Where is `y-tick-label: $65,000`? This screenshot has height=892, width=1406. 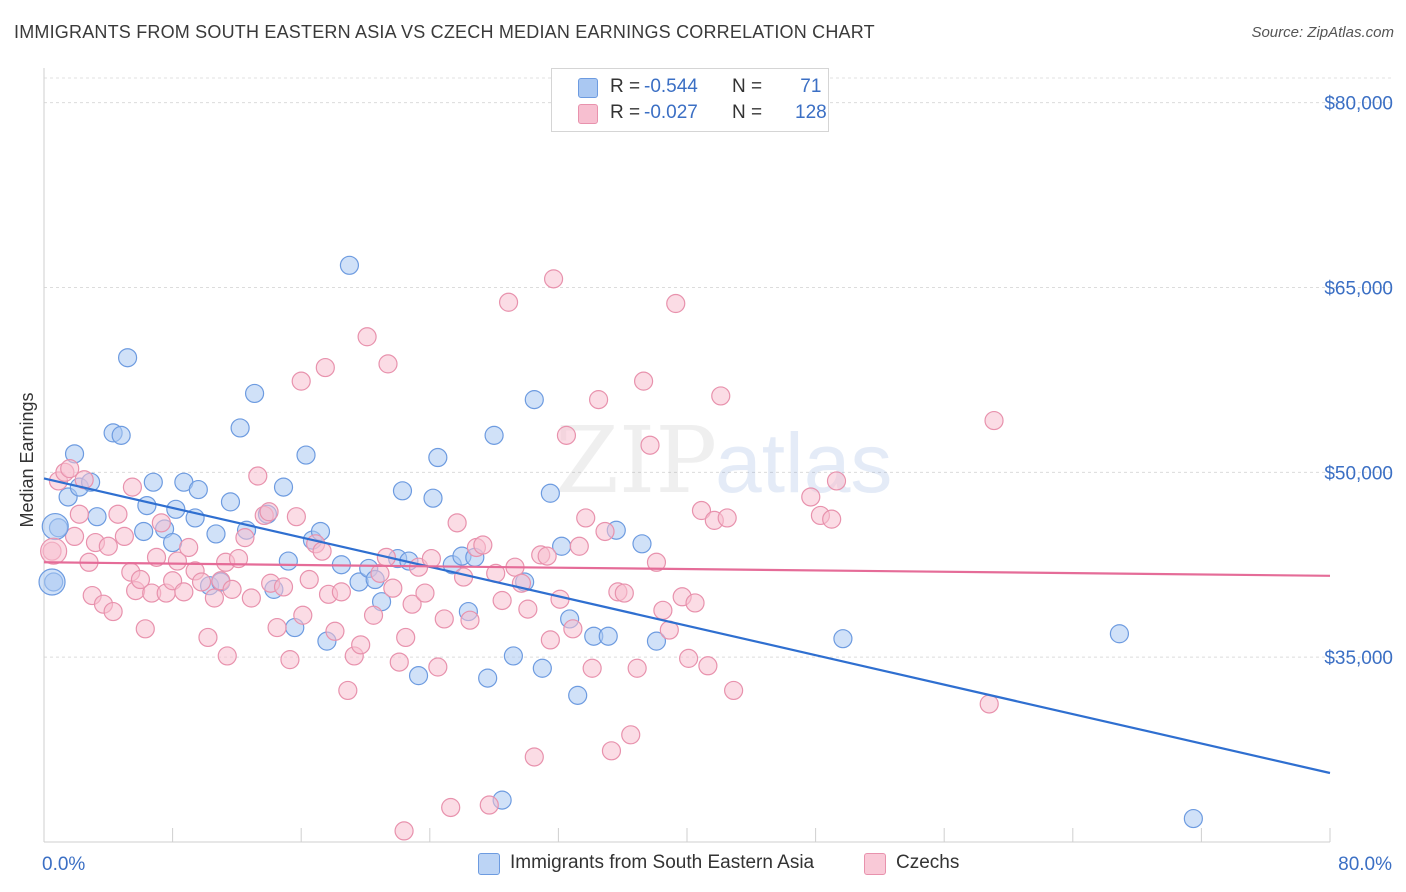 y-tick-label: $65,000 is located at coordinates (1358, 288).